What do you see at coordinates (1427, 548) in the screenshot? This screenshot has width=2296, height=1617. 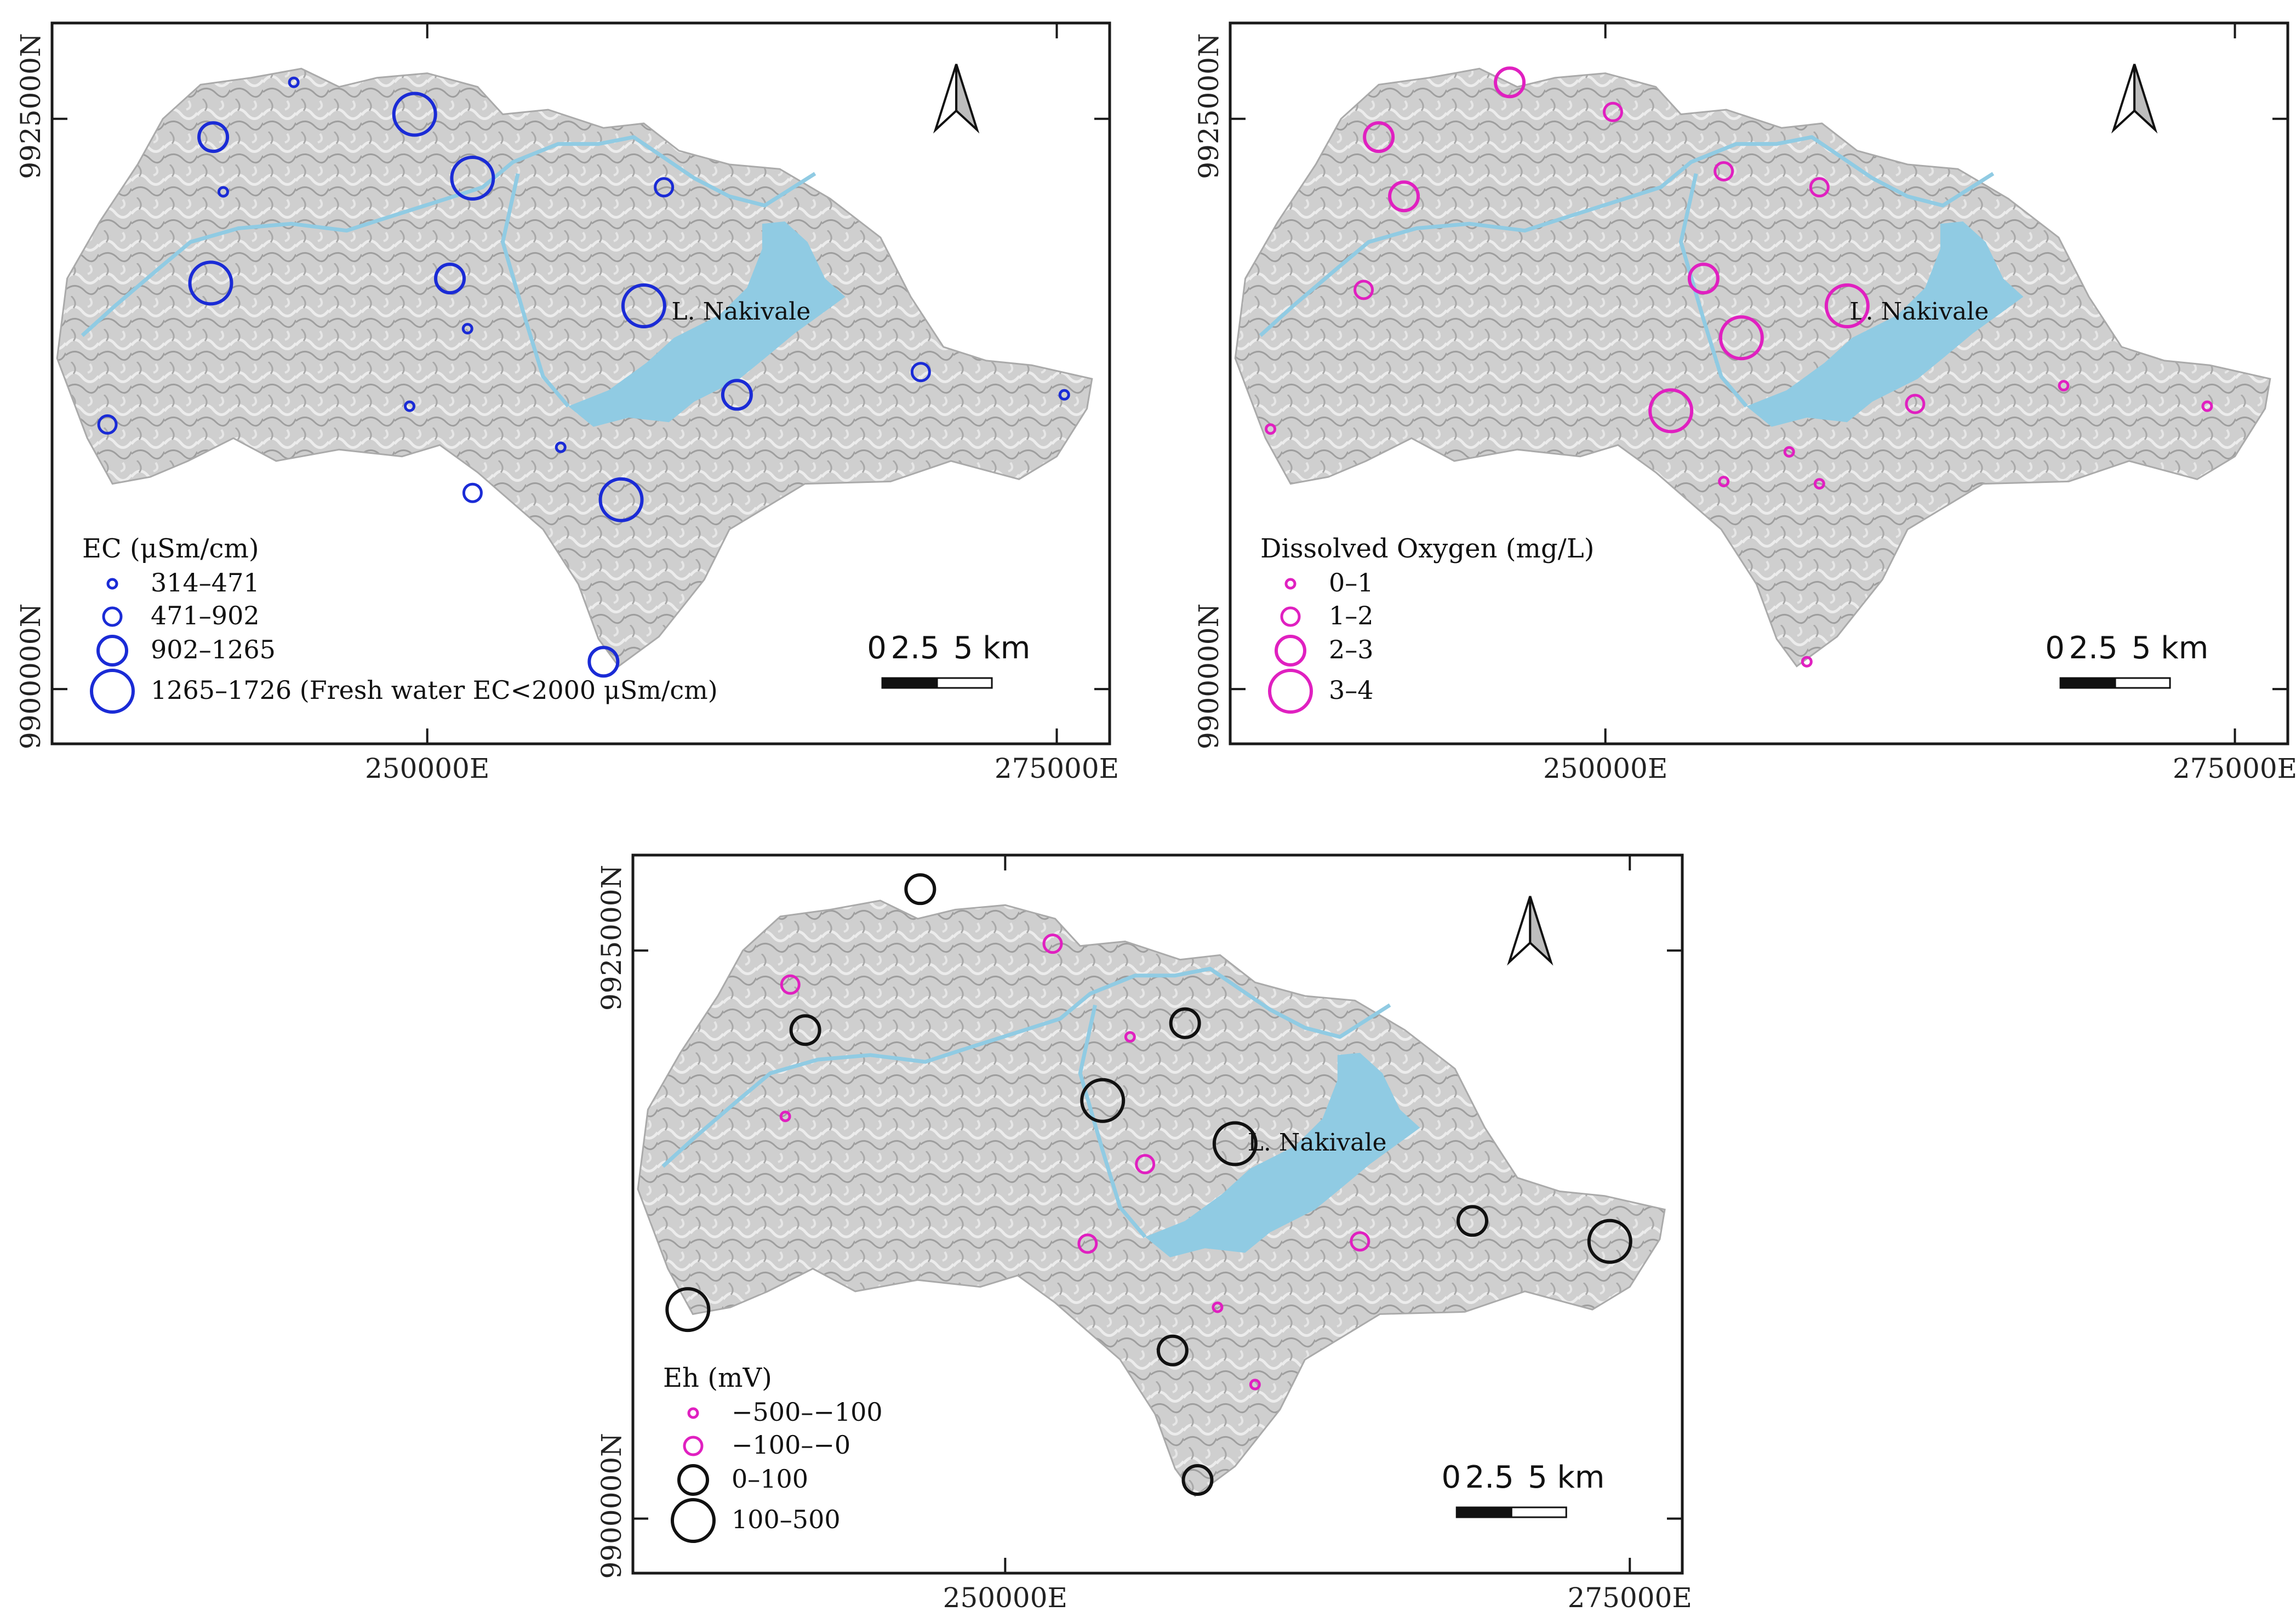 I see `legend-title: Dissolved Oxygen (mg/L)` at bounding box center [1427, 548].